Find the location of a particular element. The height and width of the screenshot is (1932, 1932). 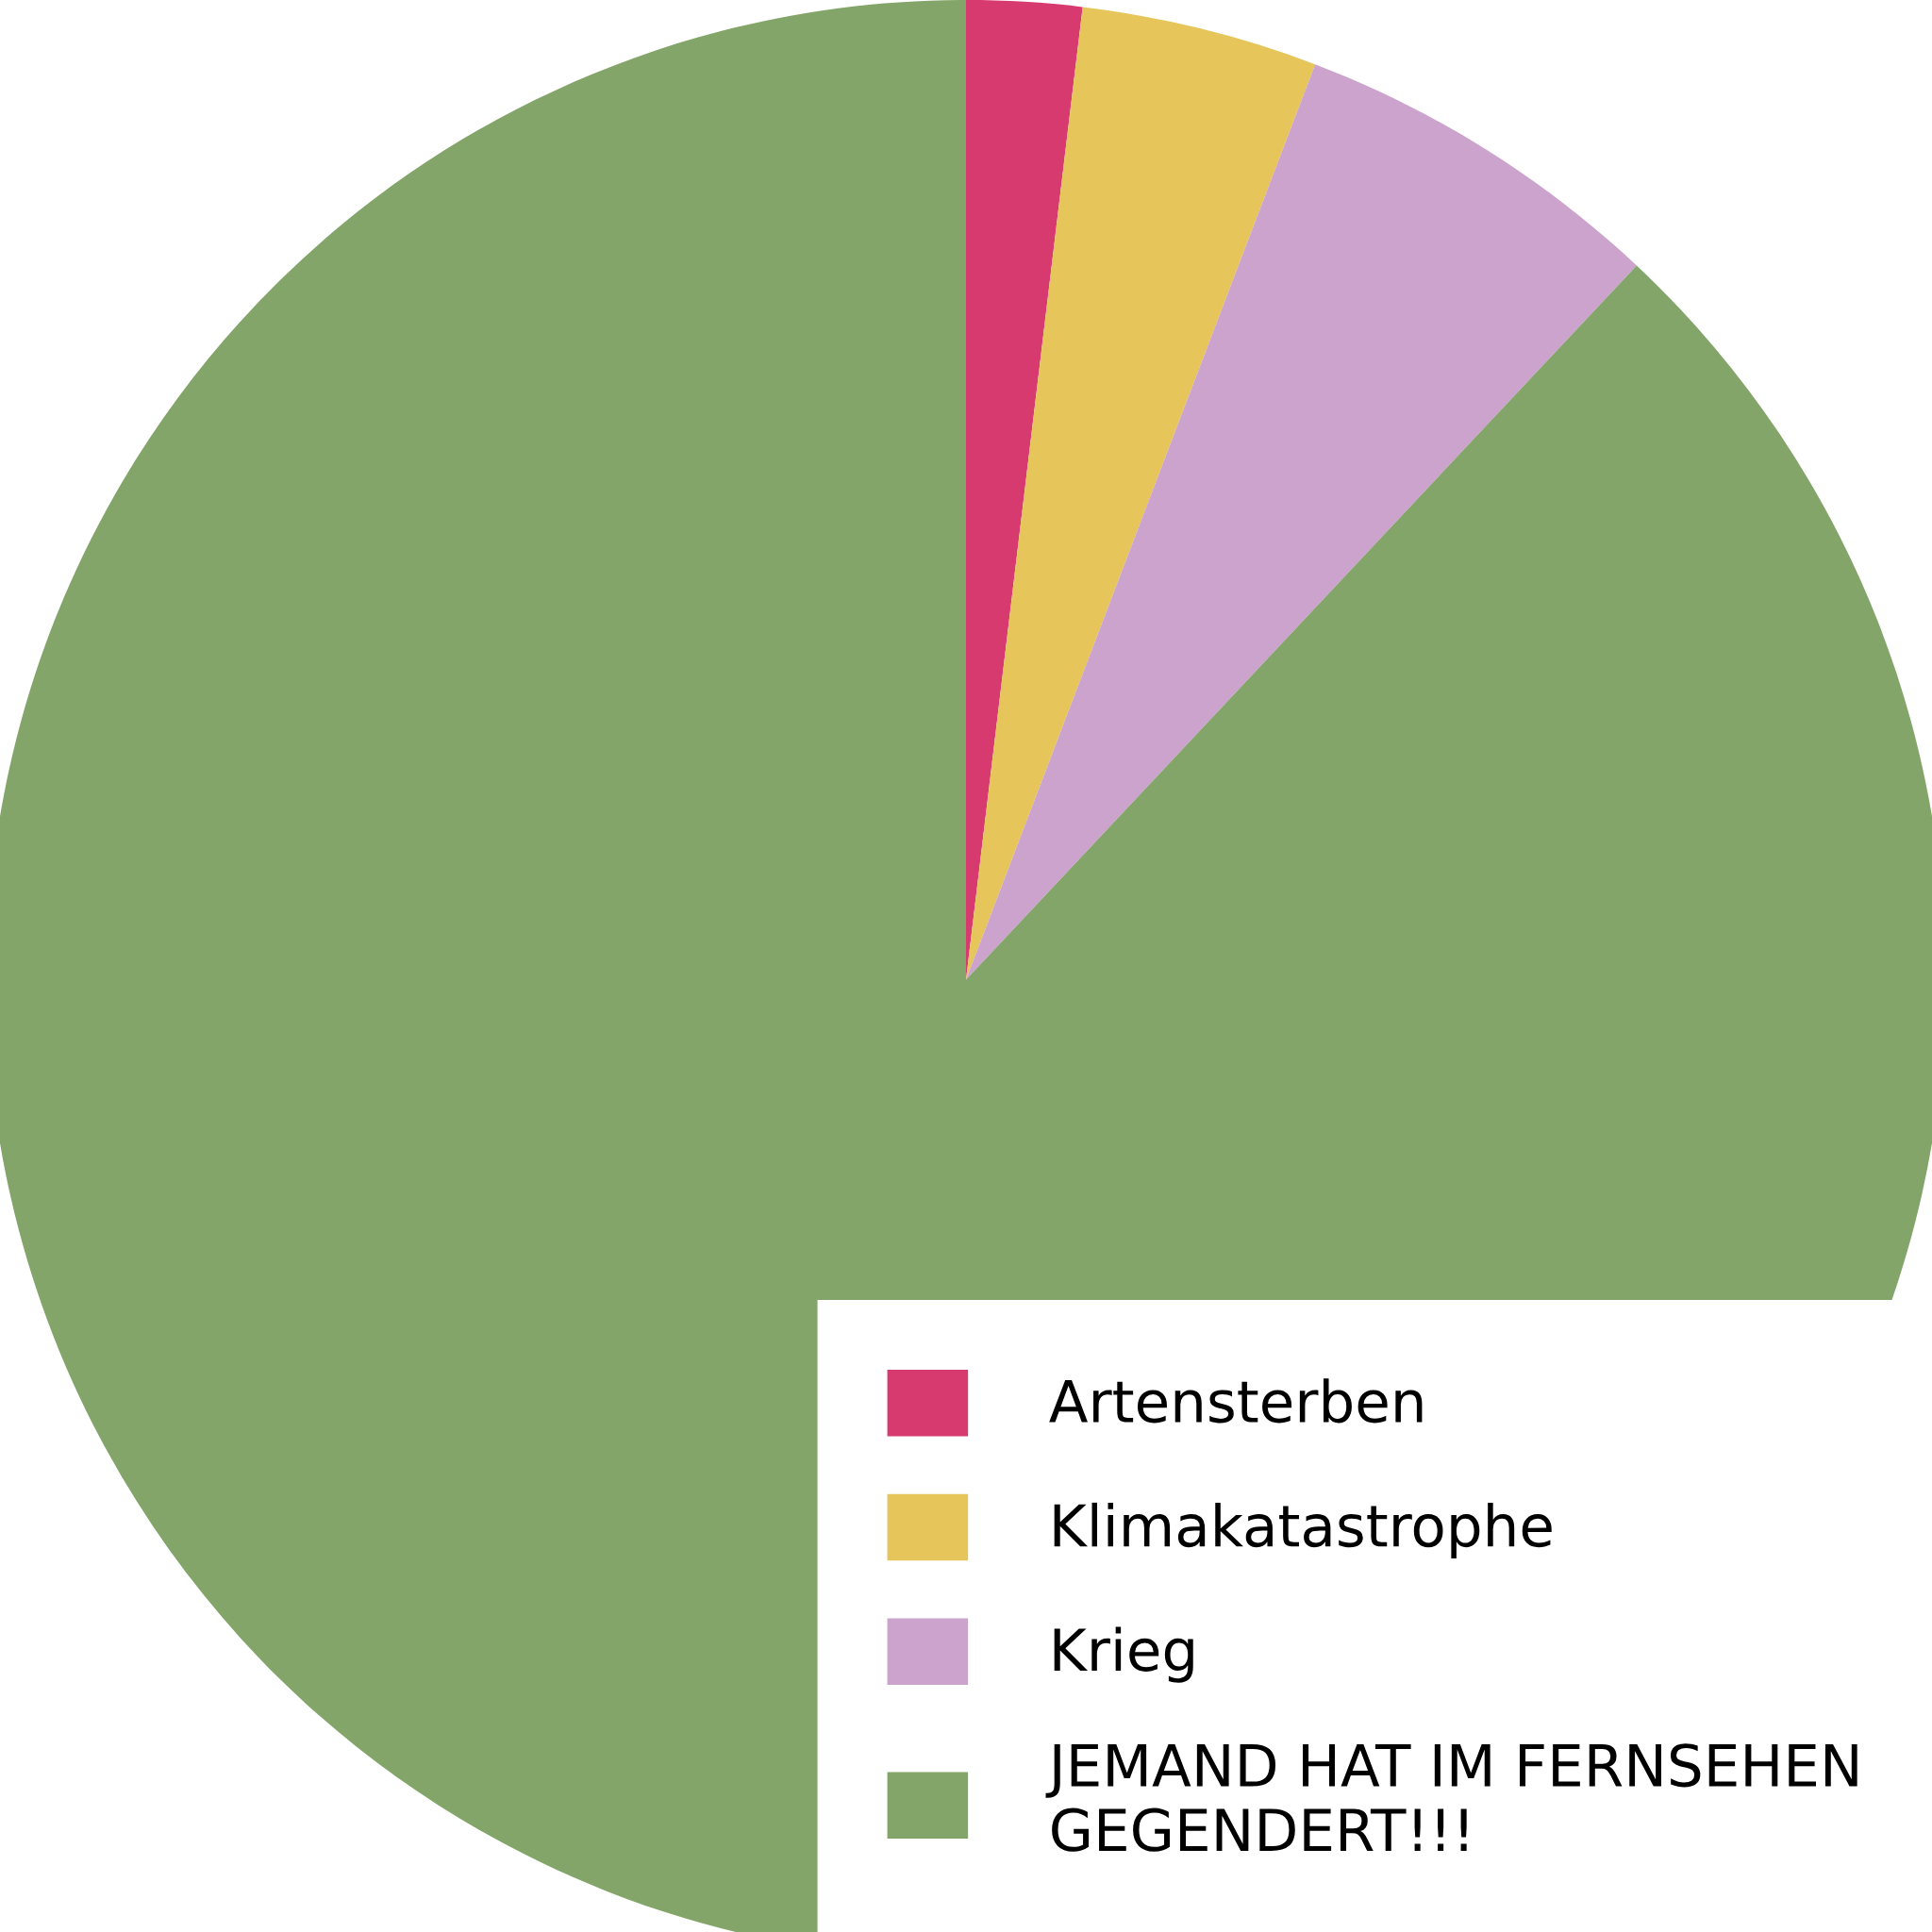

legend-label: JEMAND HAT IM FERNSEHEN GEGENDERT!!! is located at coordinates (1451, 1797).